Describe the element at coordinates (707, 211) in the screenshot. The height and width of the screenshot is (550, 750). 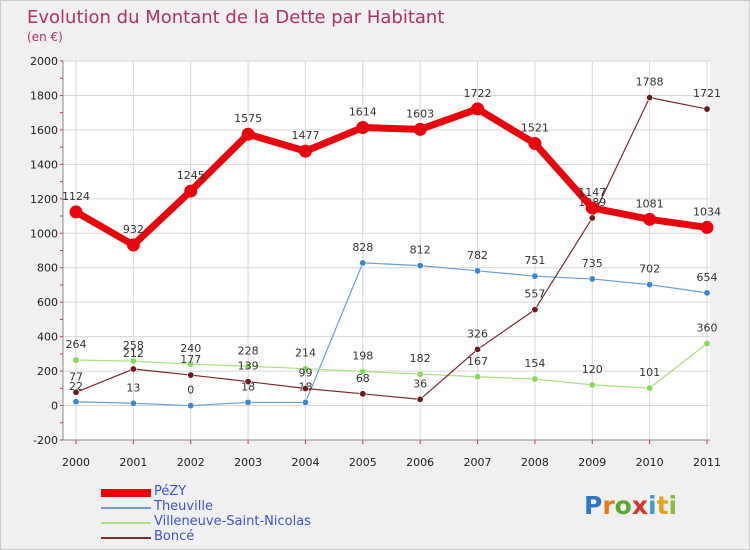
I see `data-label-p-zy: 1034` at that location.